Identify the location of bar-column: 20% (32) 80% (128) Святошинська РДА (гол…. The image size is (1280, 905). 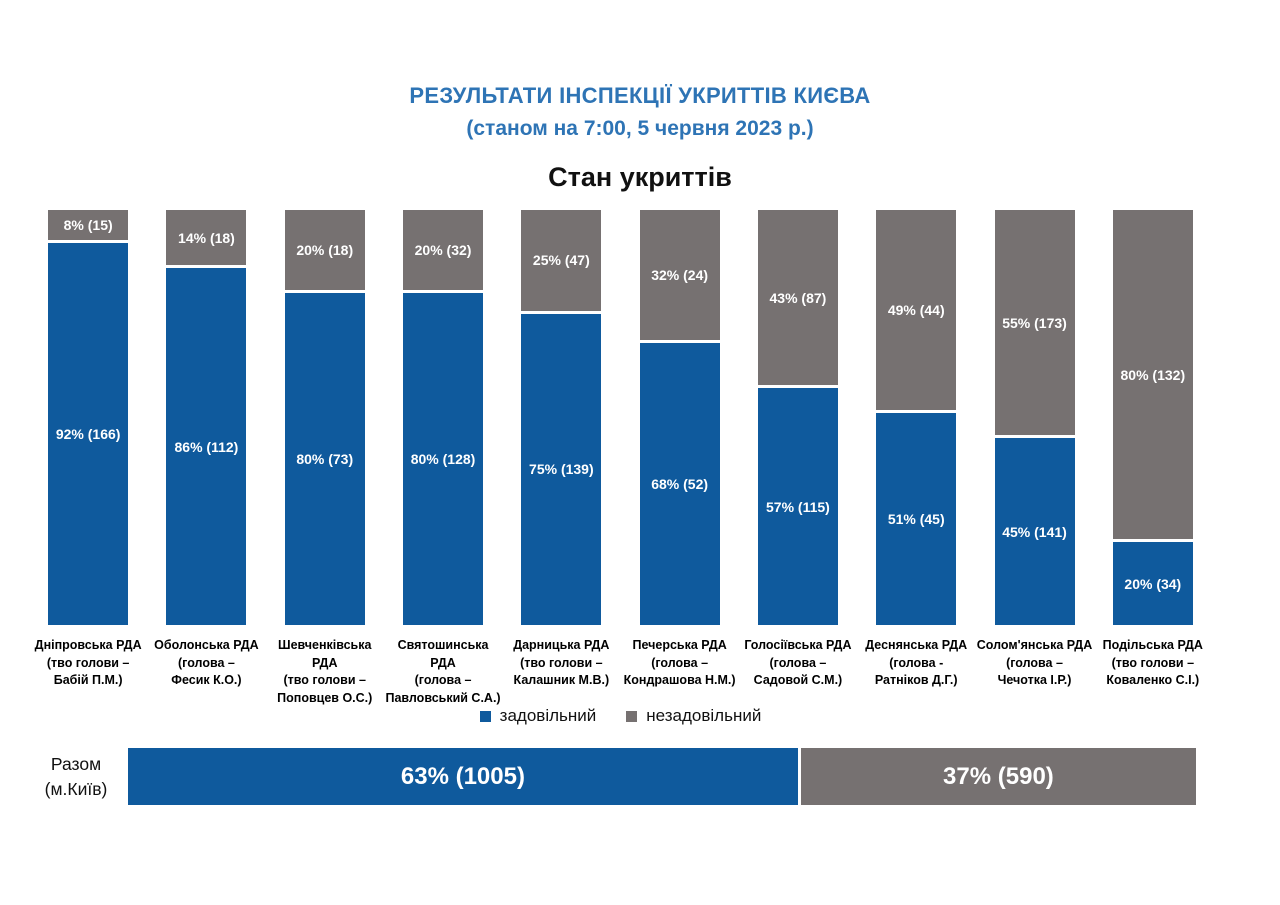
(443, 458).